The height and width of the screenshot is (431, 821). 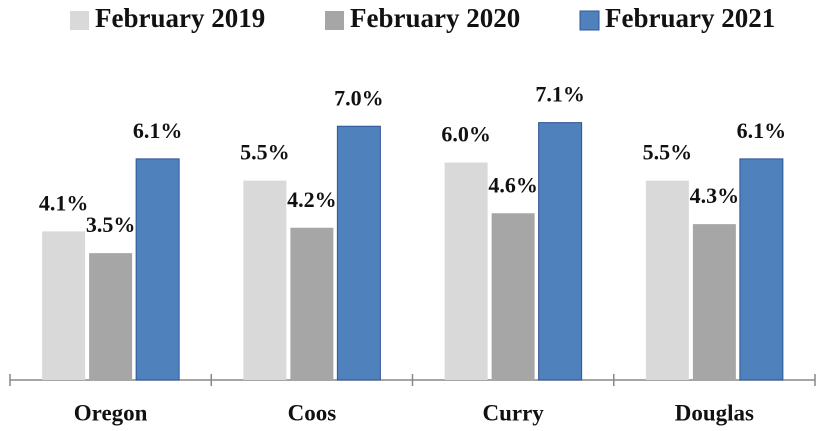 What do you see at coordinates (111, 412) in the screenshot?
I see `x-tick-label: Oregon` at bounding box center [111, 412].